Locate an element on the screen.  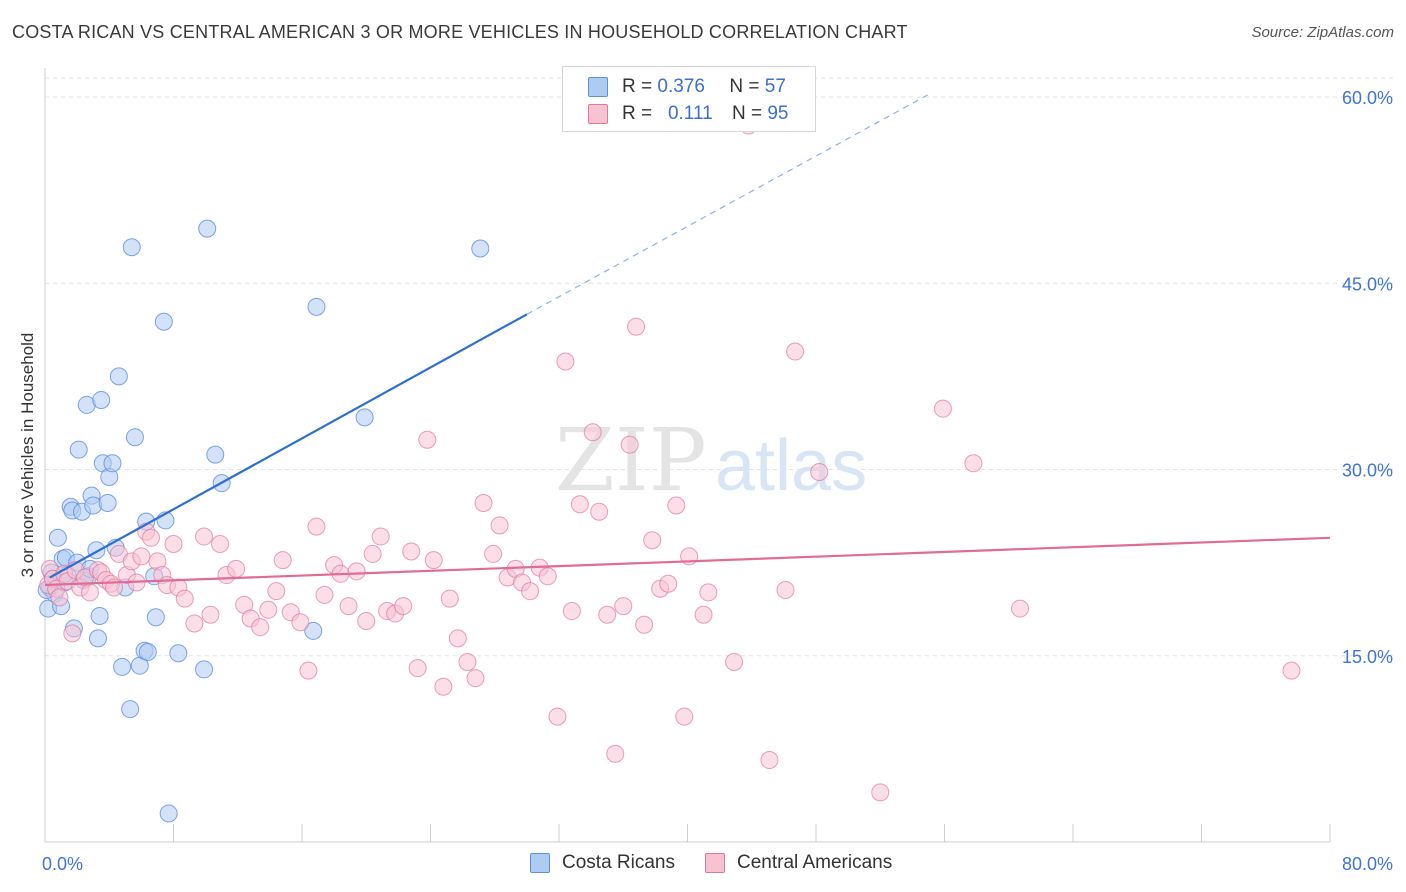
legend-r-value: 0.111 is located at coordinates (690, 113).